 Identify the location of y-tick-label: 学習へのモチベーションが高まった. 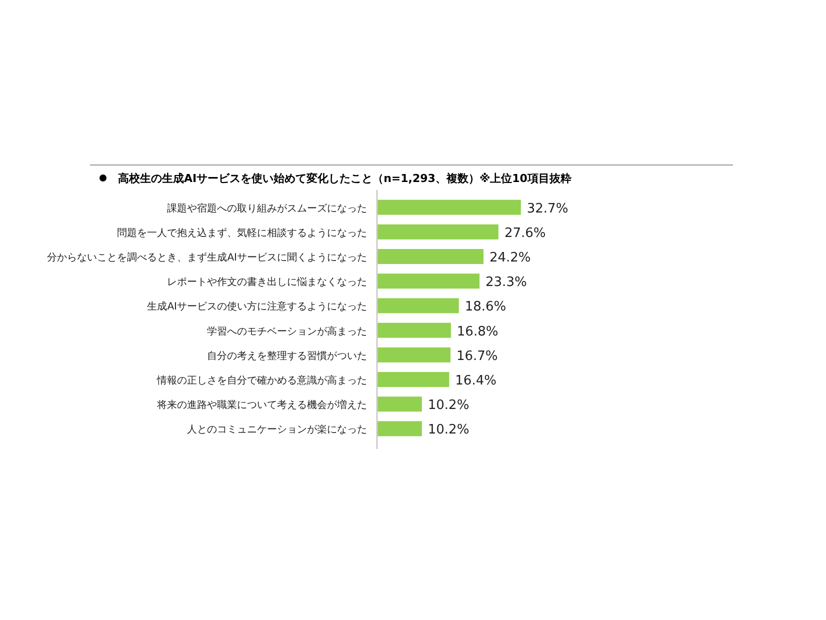
(287, 331).